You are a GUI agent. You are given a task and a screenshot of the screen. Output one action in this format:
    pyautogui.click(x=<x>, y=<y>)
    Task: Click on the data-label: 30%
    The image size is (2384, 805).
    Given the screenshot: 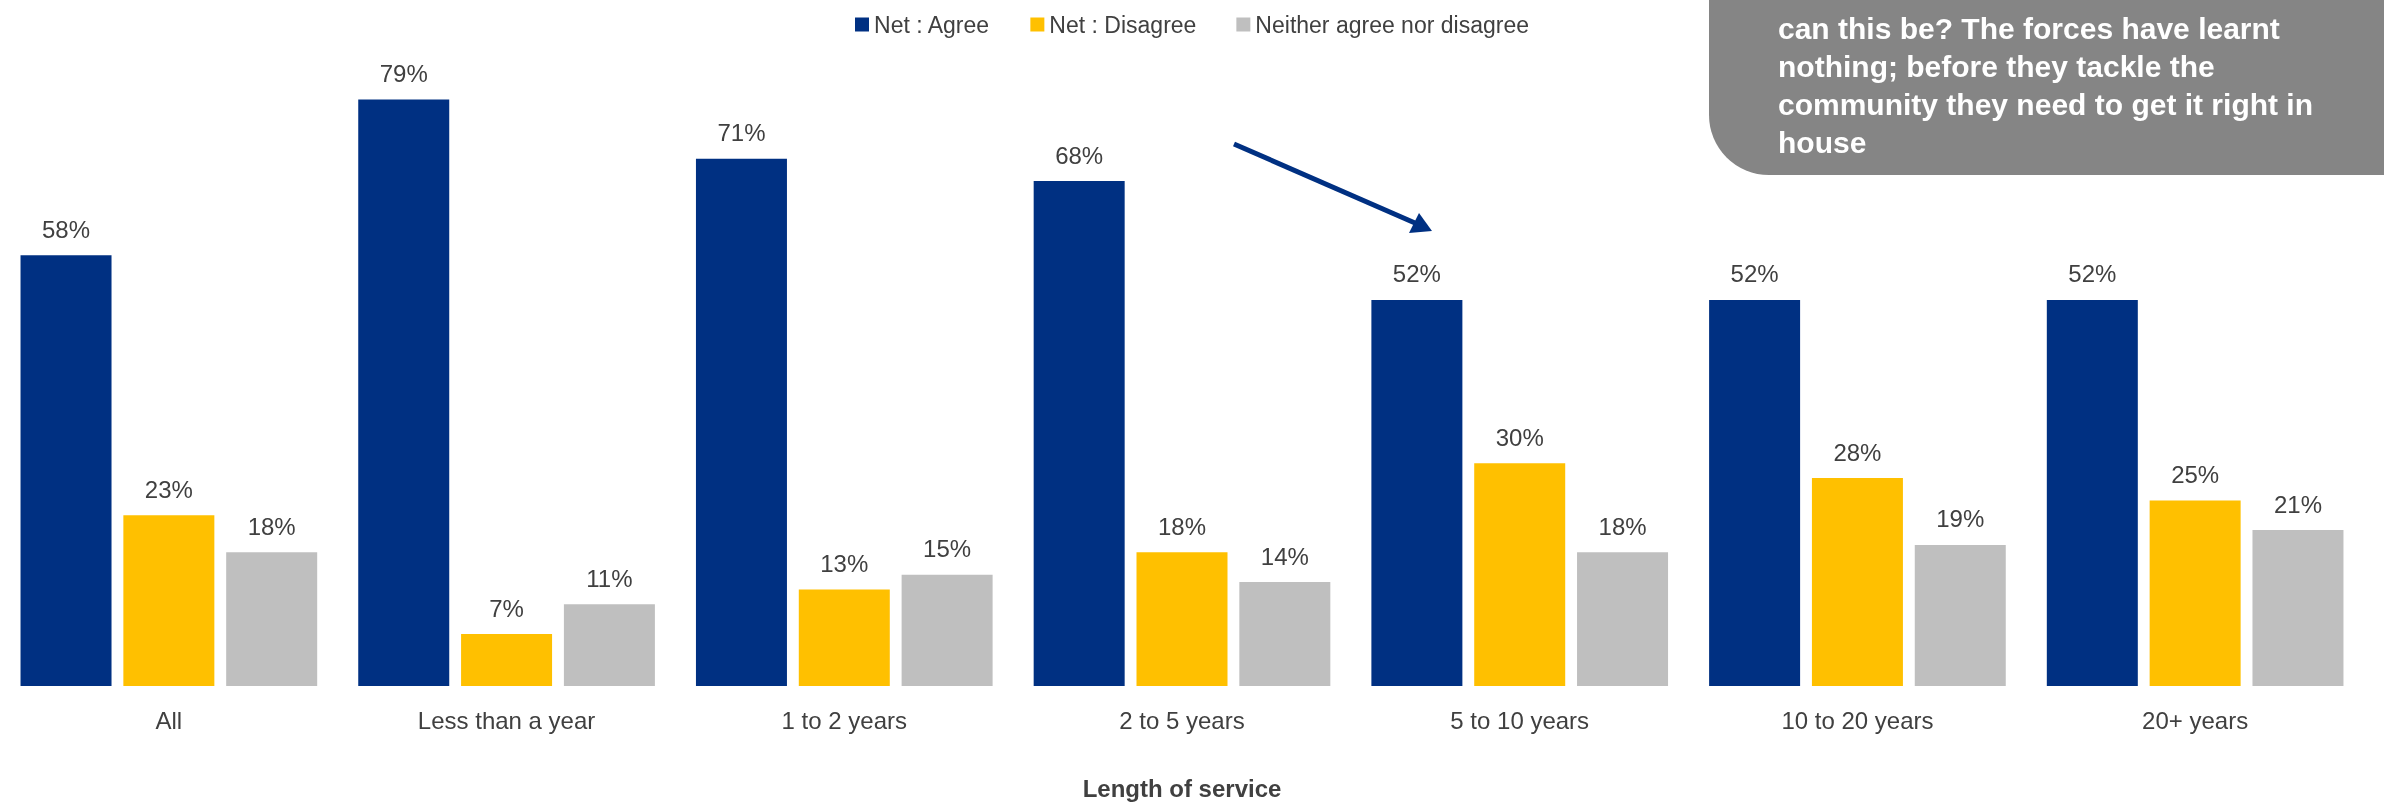 What is the action you would take?
    pyautogui.click(x=1519, y=437)
    